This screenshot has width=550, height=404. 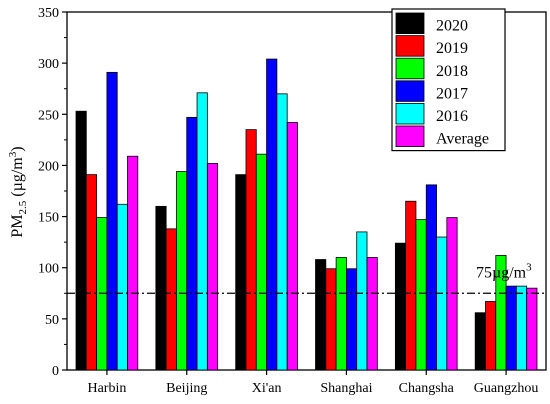 What do you see at coordinates (186, 388) in the screenshot?
I see `x-tick-label: Beijing` at bounding box center [186, 388].